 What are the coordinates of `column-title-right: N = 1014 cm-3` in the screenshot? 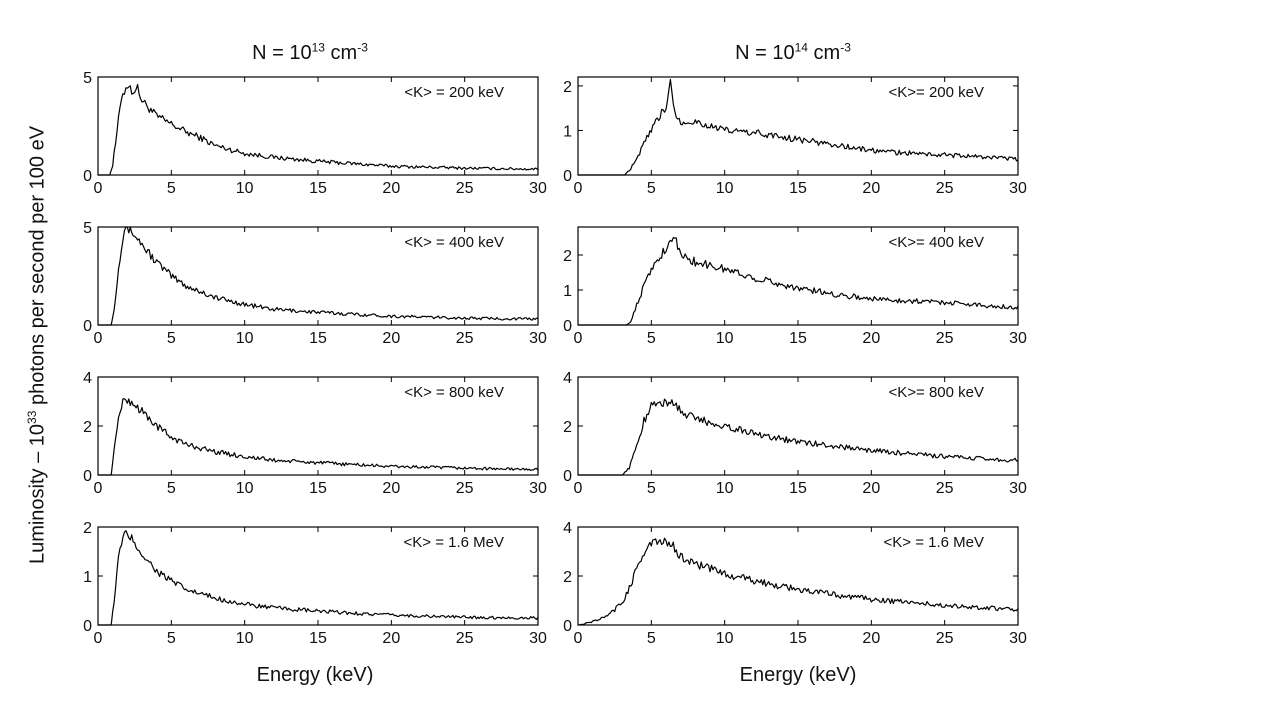 It's located at (793, 52).